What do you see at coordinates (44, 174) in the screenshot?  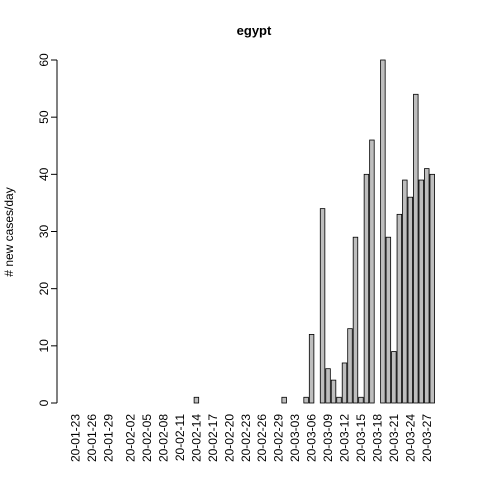 I see `y-tick-label: 40` at bounding box center [44, 174].